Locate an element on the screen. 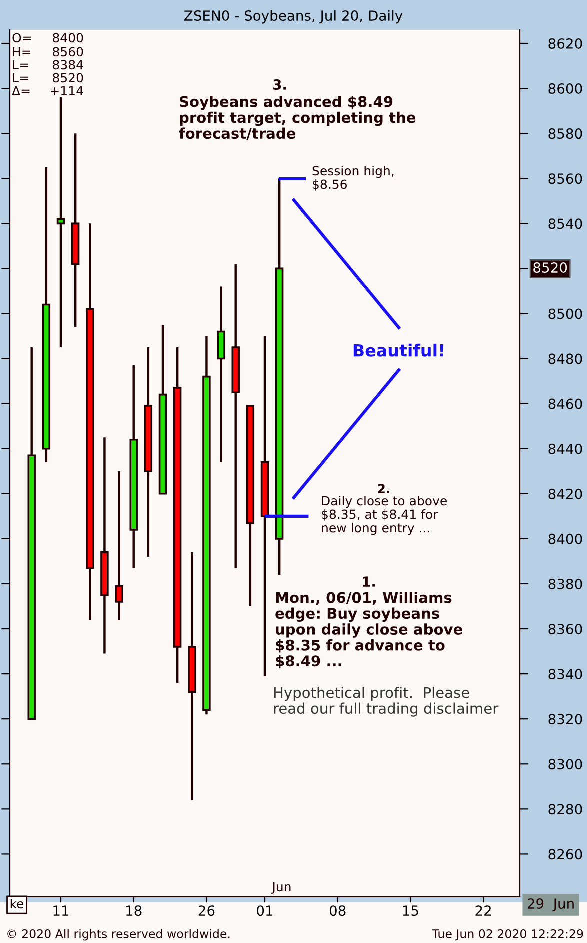 The width and height of the screenshot is (587, 943). annotation: 8520 is located at coordinates (68, 78).